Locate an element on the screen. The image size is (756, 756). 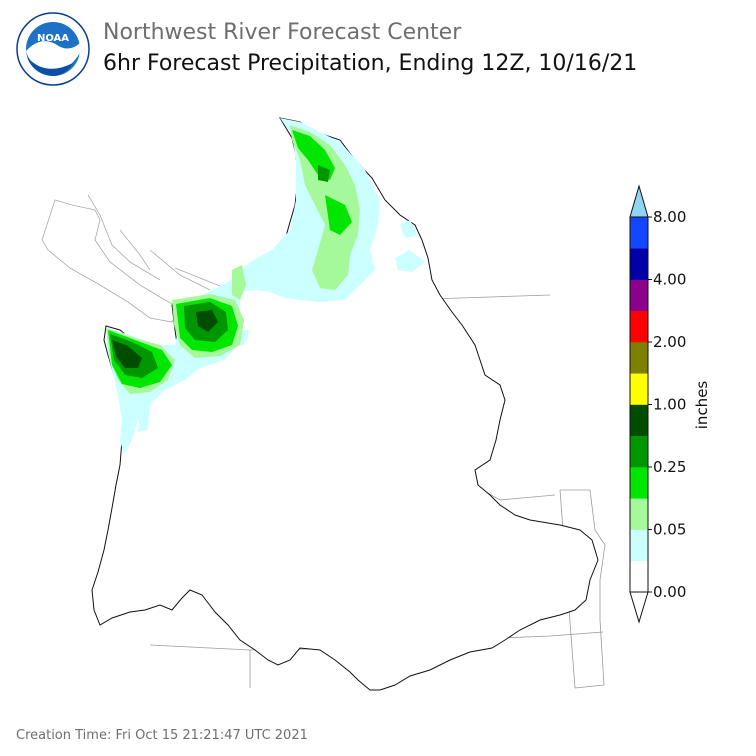
noaa-logo: NOAA is located at coordinates (53, 49).